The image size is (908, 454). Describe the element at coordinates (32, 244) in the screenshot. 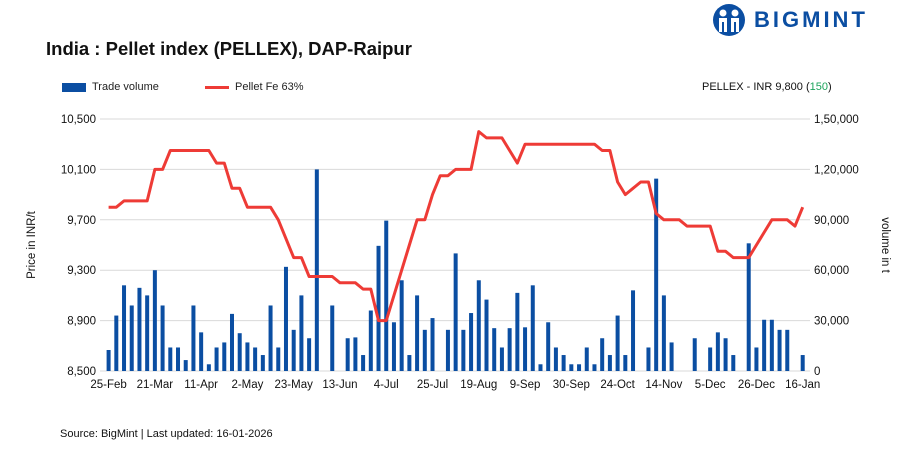

I see `y-axis-label-left: Price in INR/t` at that location.